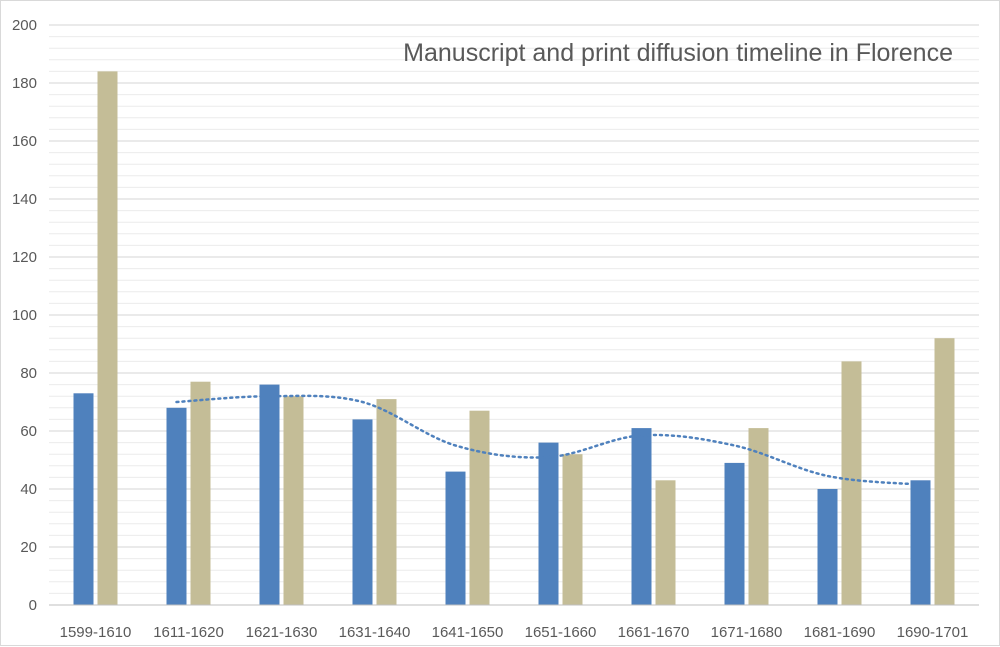  Describe the element at coordinates (28, 547) in the screenshot. I see `y-tick-label: 20` at that location.